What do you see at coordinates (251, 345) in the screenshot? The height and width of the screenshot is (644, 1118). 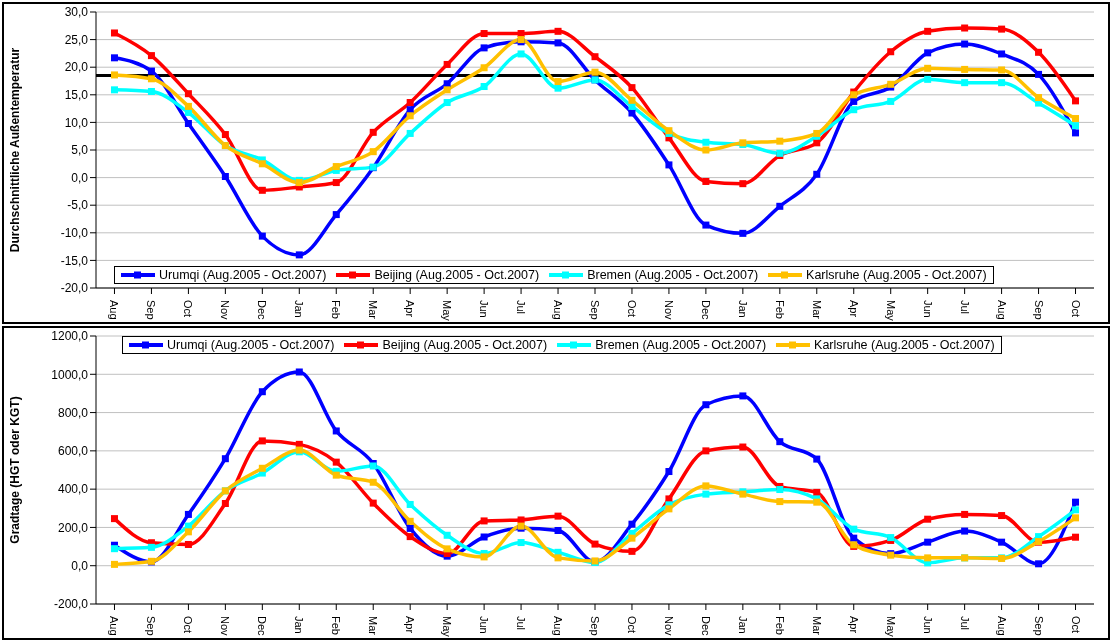 I see `legend-label: Urumqi (Aug.2005 - Oct.2007)` at bounding box center [251, 345].